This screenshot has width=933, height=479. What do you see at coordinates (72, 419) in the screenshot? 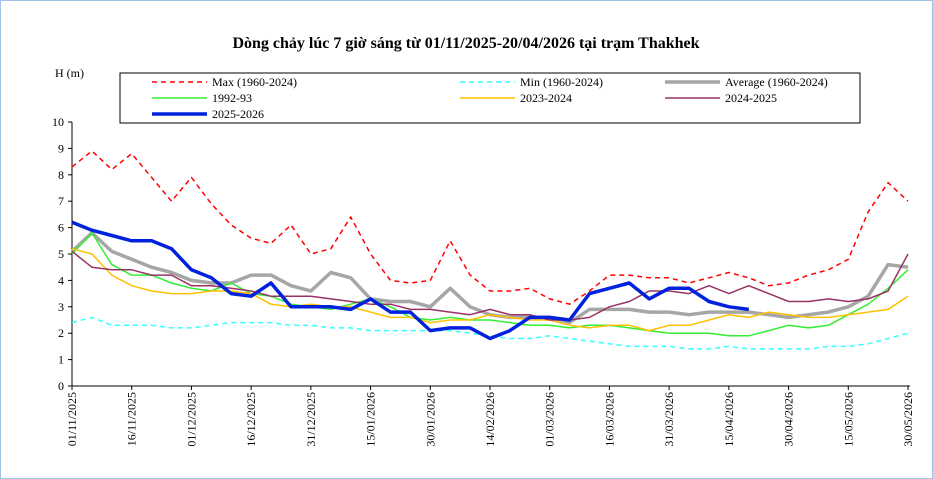
I see `x-tick-label: 01/11/2025` at bounding box center [72, 419].